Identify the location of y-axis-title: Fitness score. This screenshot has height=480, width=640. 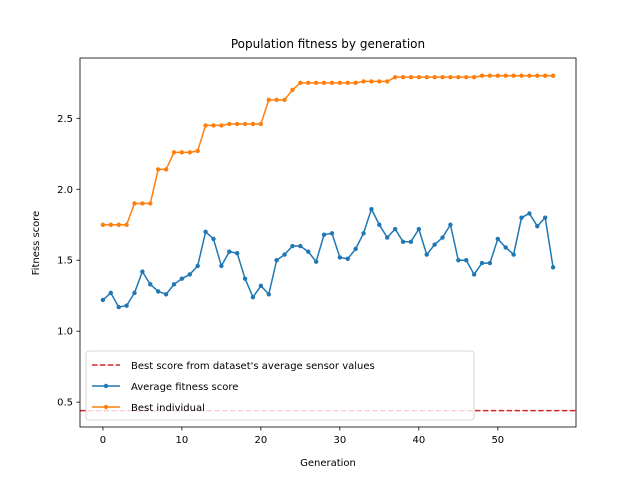
(36, 243).